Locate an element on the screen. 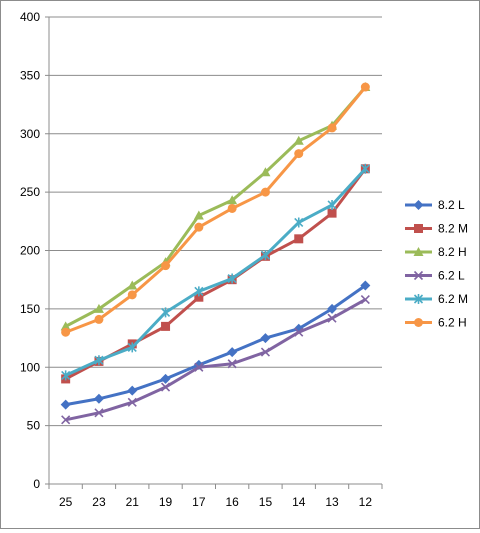 The image size is (480, 533). x-tick-label: 12 is located at coordinates (366, 502).